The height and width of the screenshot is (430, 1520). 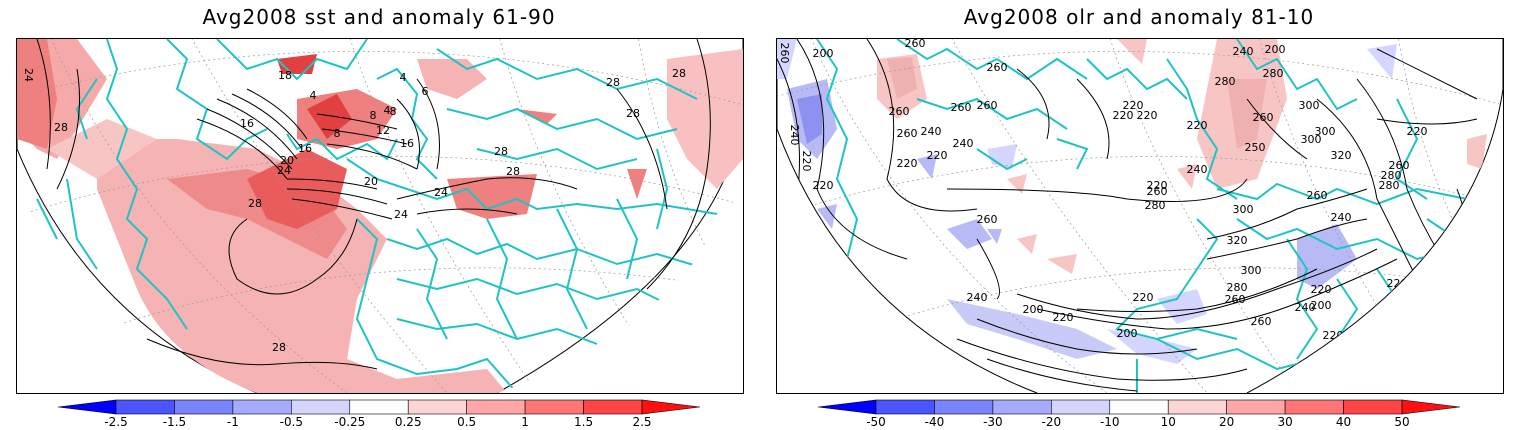 I want to click on colorbar-tick-label: -0.25, so click(x=350, y=422).